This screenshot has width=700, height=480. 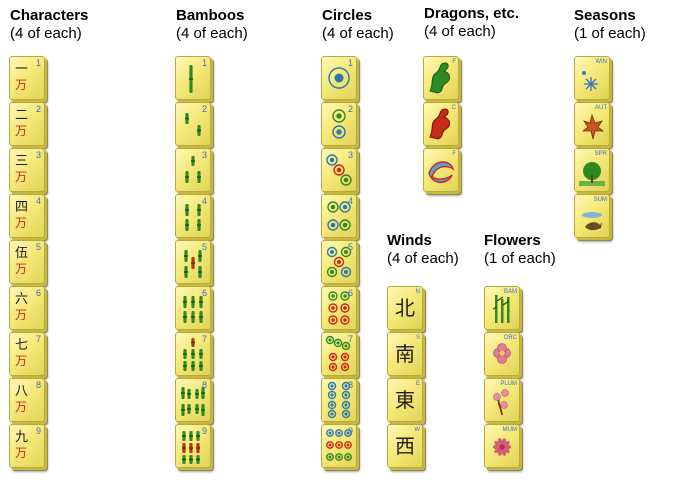 What do you see at coordinates (610, 25) in the screenshot?
I see `seasons-header: Seasons (1 of each)` at bounding box center [610, 25].